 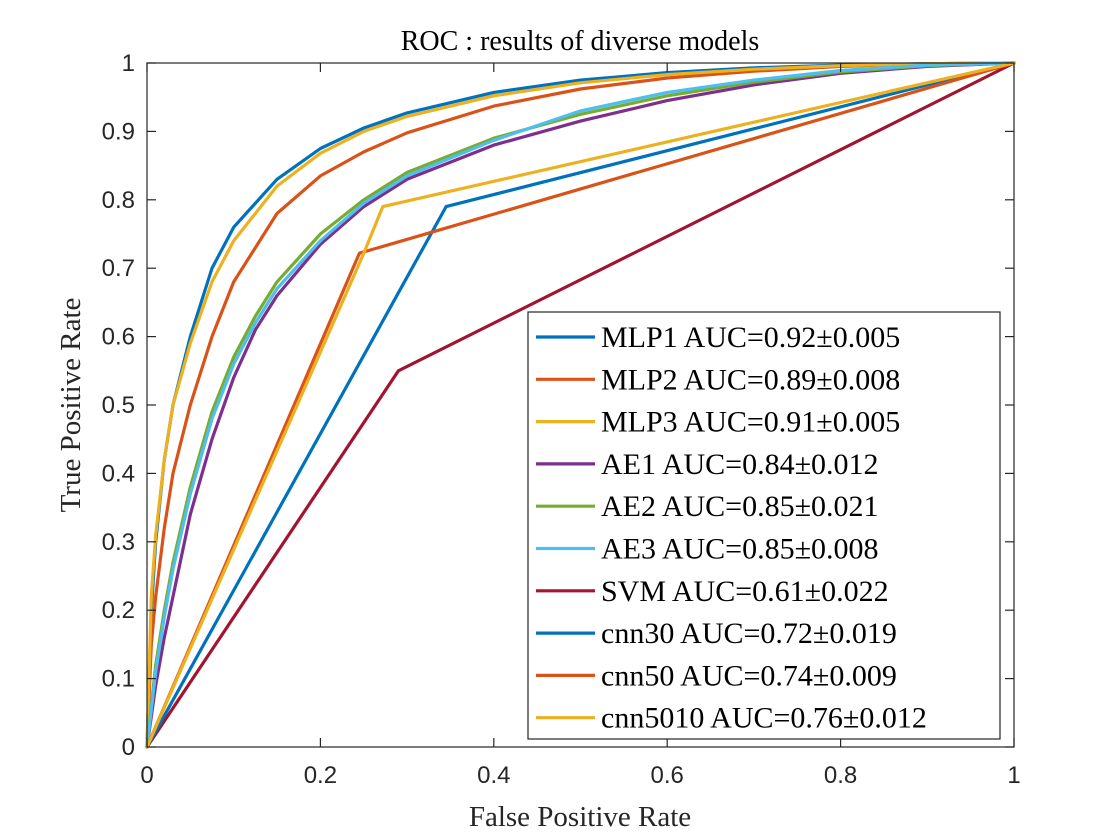 I want to click on y-tick-label: 0.1, so click(x=118, y=679).